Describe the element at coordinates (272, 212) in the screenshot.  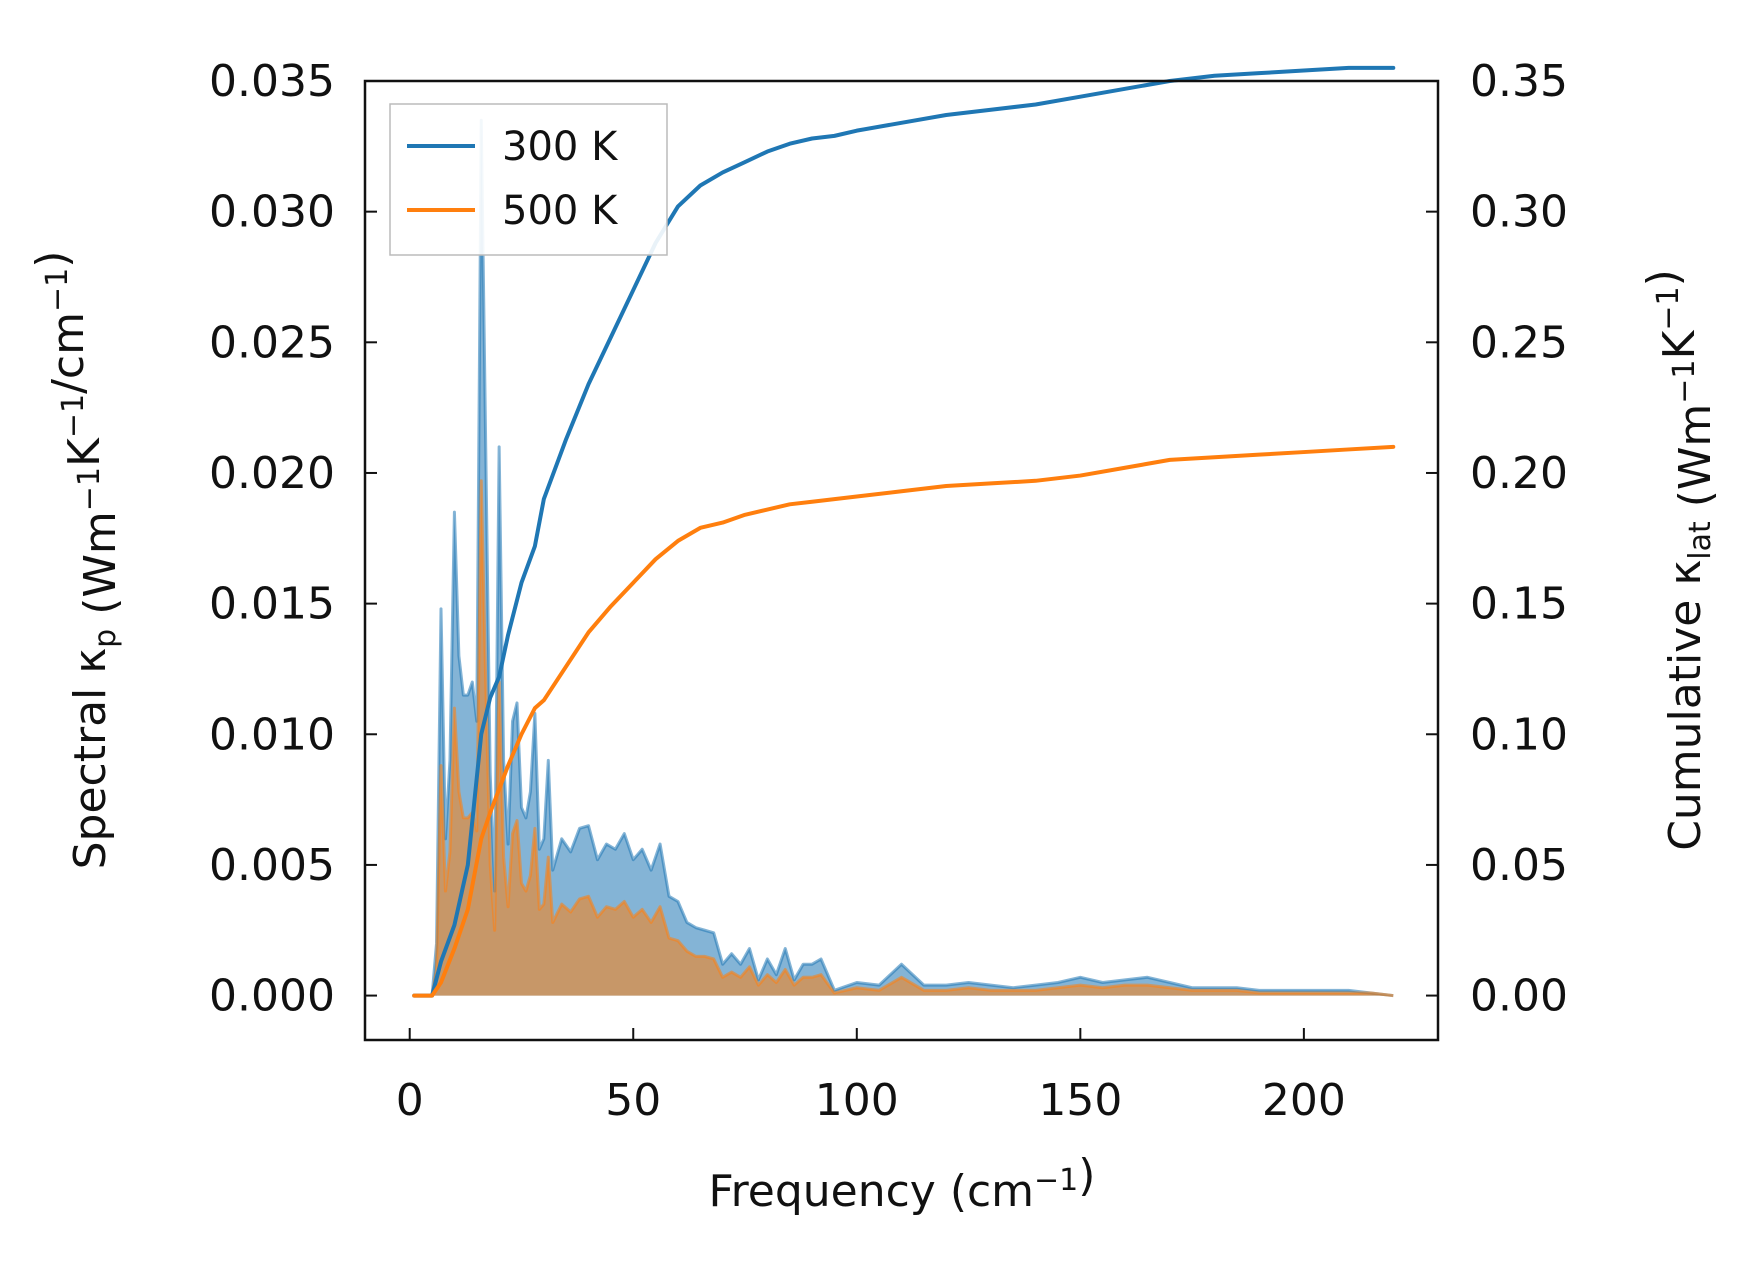
I see `y-left-tick-label: 0.030` at that location.